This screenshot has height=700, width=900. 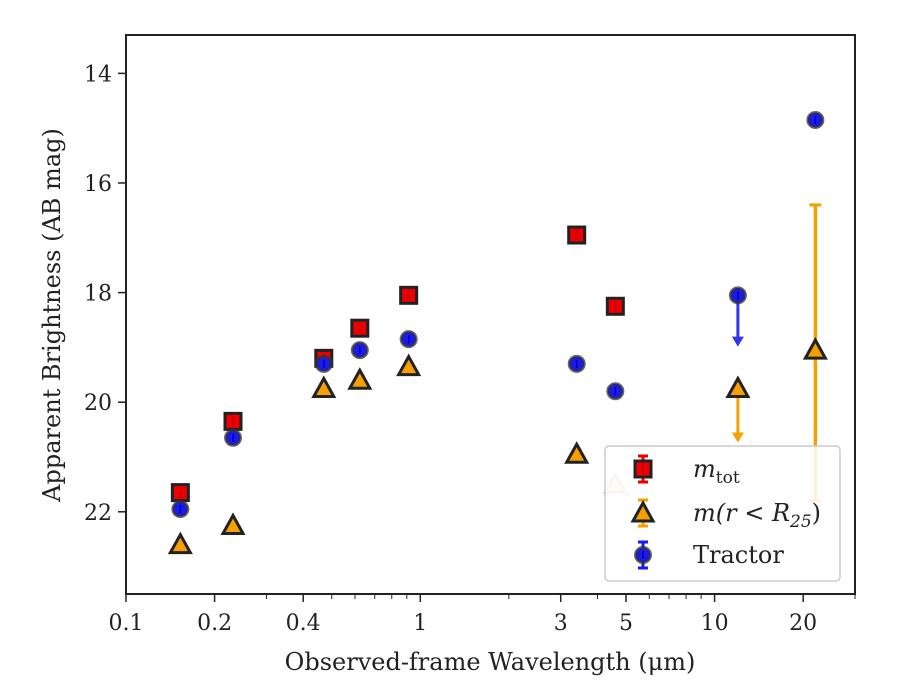 I want to click on x-axis-title: Observed-frame Wavelength (μm), so click(x=490, y=662).